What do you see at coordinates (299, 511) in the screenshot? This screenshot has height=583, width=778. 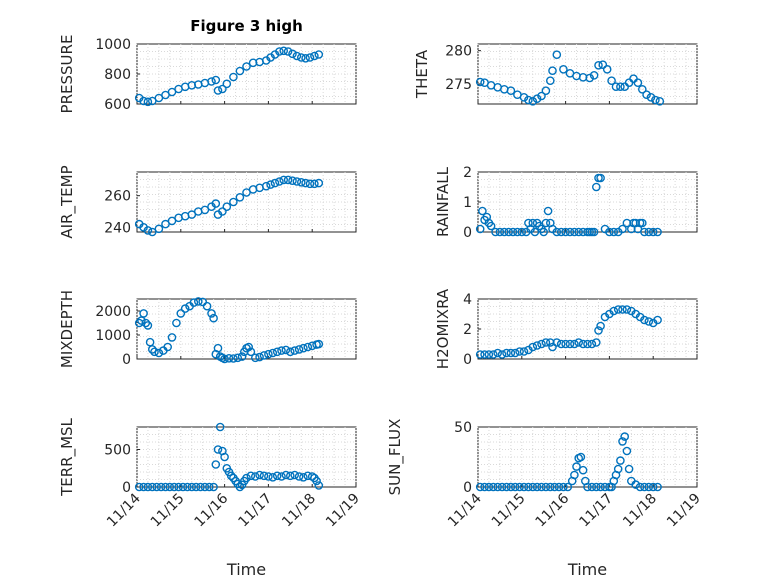 I see `x-tick-label: 11/18` at bounding box center [299, 511].